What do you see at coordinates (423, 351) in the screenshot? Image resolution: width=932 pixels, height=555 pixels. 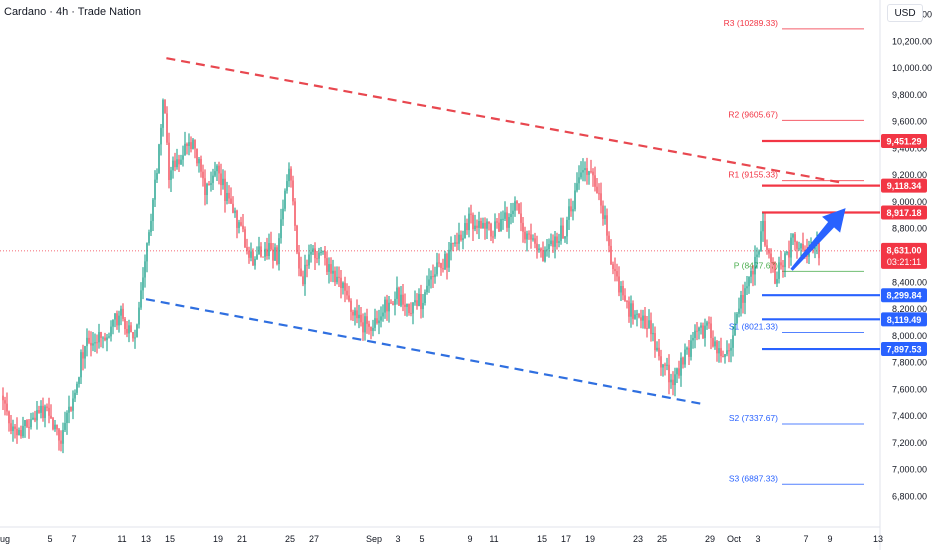 I see `trendline-lower` at bounding box center [423, 351].